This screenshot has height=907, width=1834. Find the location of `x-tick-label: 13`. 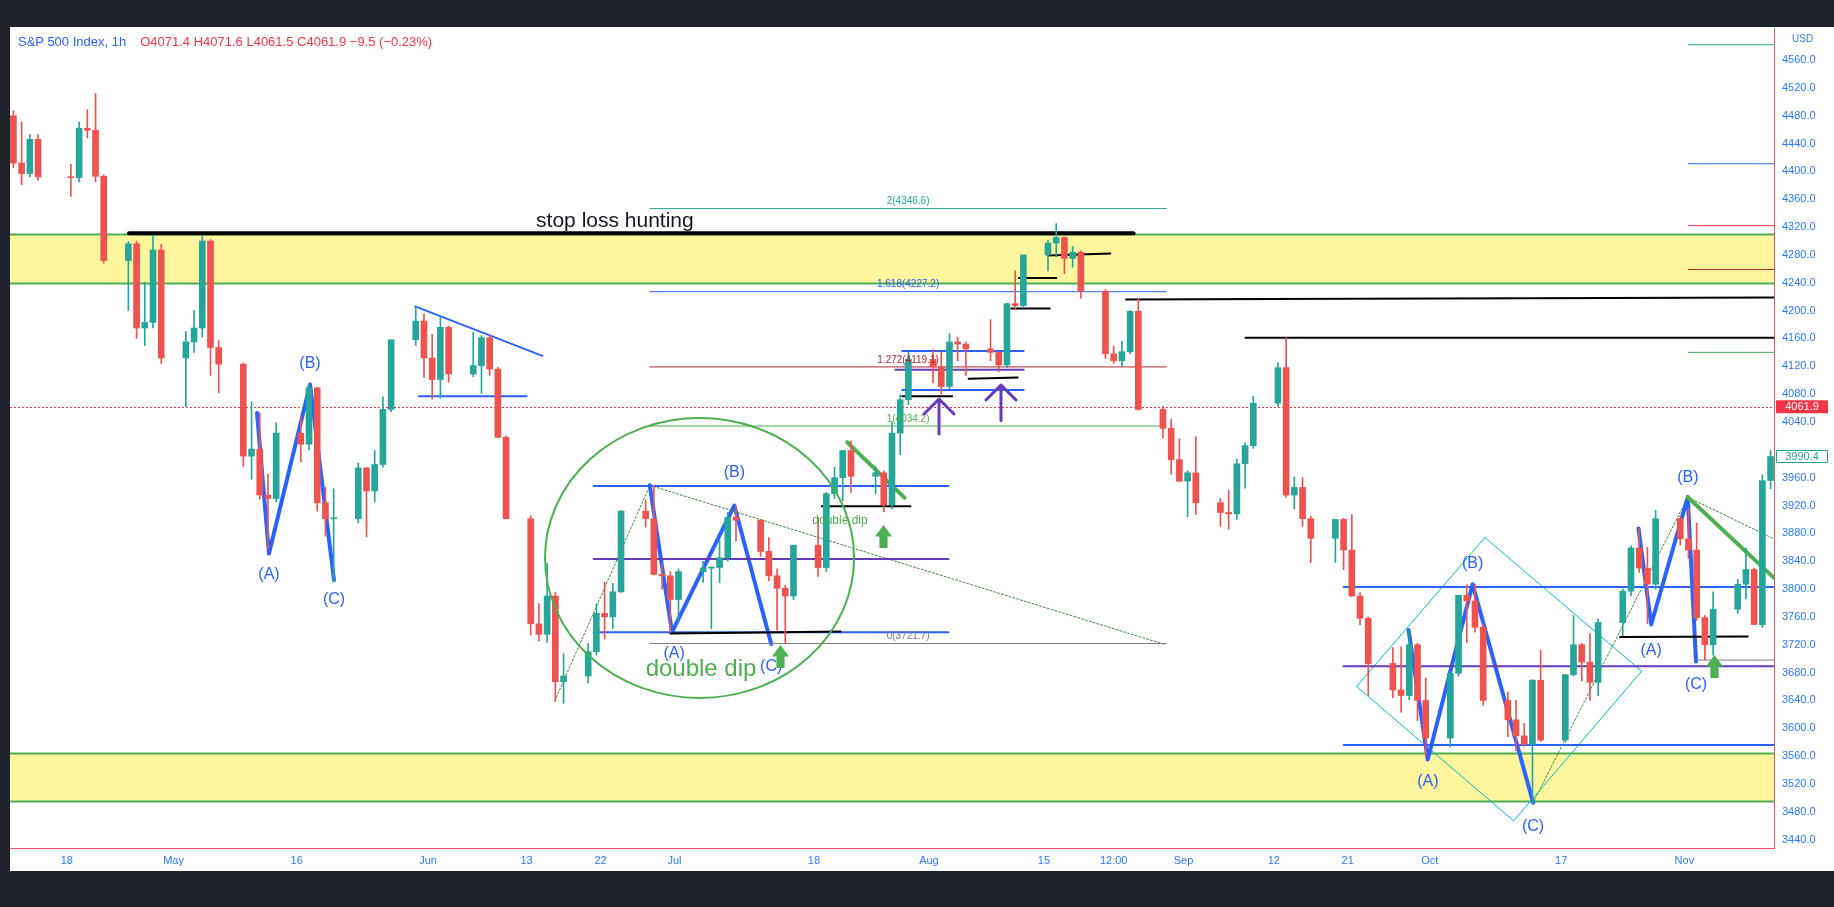

x-tick-label: 13 is located at coordinates (526, 859).